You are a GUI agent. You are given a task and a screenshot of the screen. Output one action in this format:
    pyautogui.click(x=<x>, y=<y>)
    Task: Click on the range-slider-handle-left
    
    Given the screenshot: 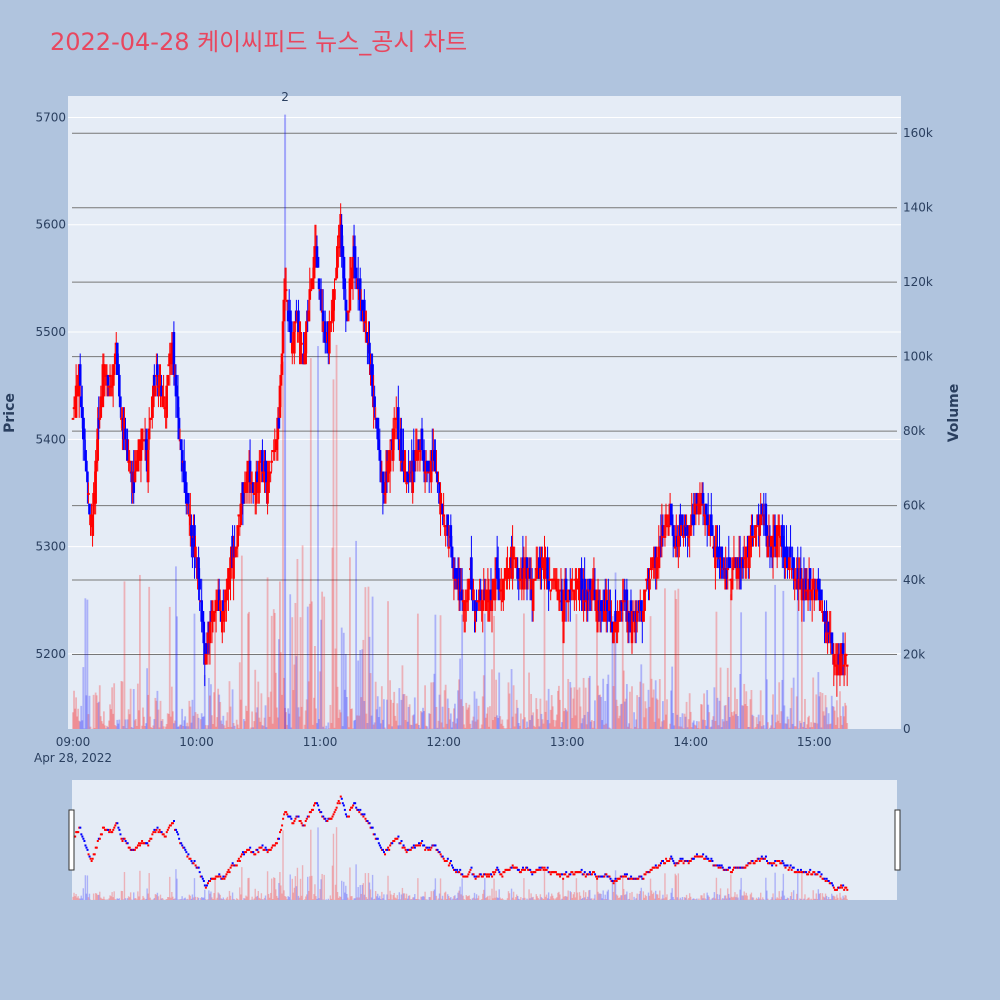 What is the action you would take?
    pyautogui.click(x=71, y=840)
    